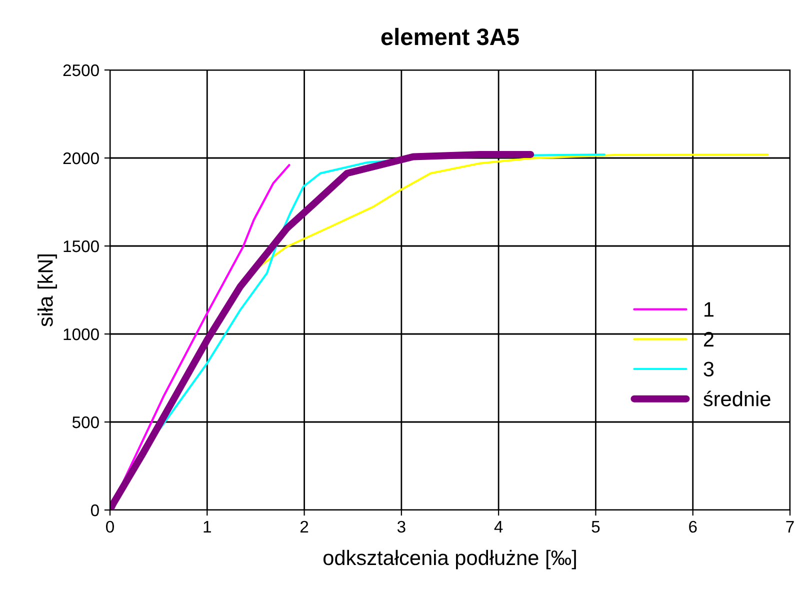 The width and height of the screenshot is (795, 599). What do you see at coordinates (47, 290) in the screenshot?
I see `y-axis-title: siła [kN]` at bounding box center [47, 290].